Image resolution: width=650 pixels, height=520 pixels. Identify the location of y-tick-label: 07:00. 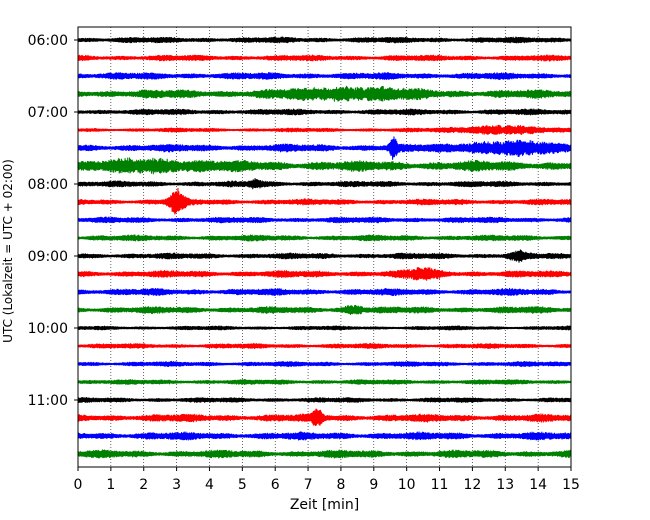
(48, 113).